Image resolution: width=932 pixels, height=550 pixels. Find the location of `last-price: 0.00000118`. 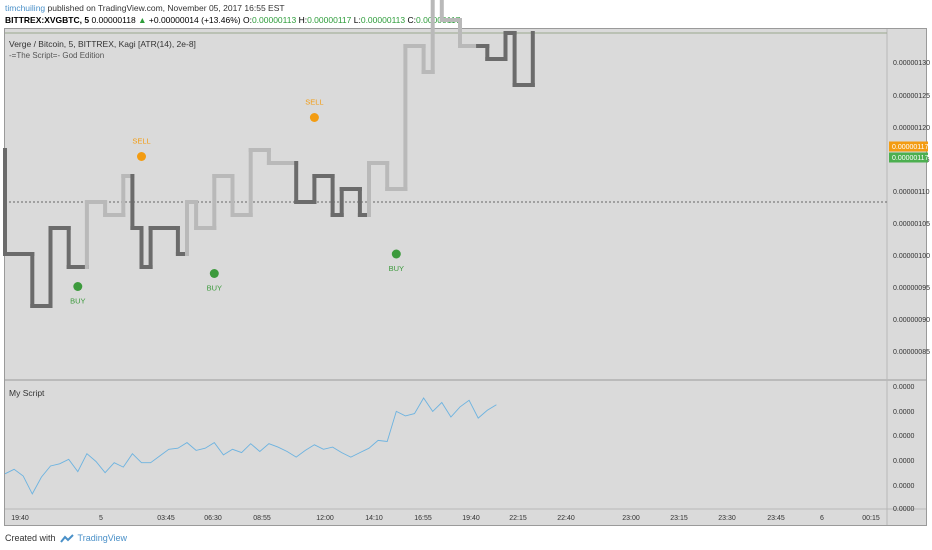

last-price: 0.00000118 is located at coordinates (113, 20).